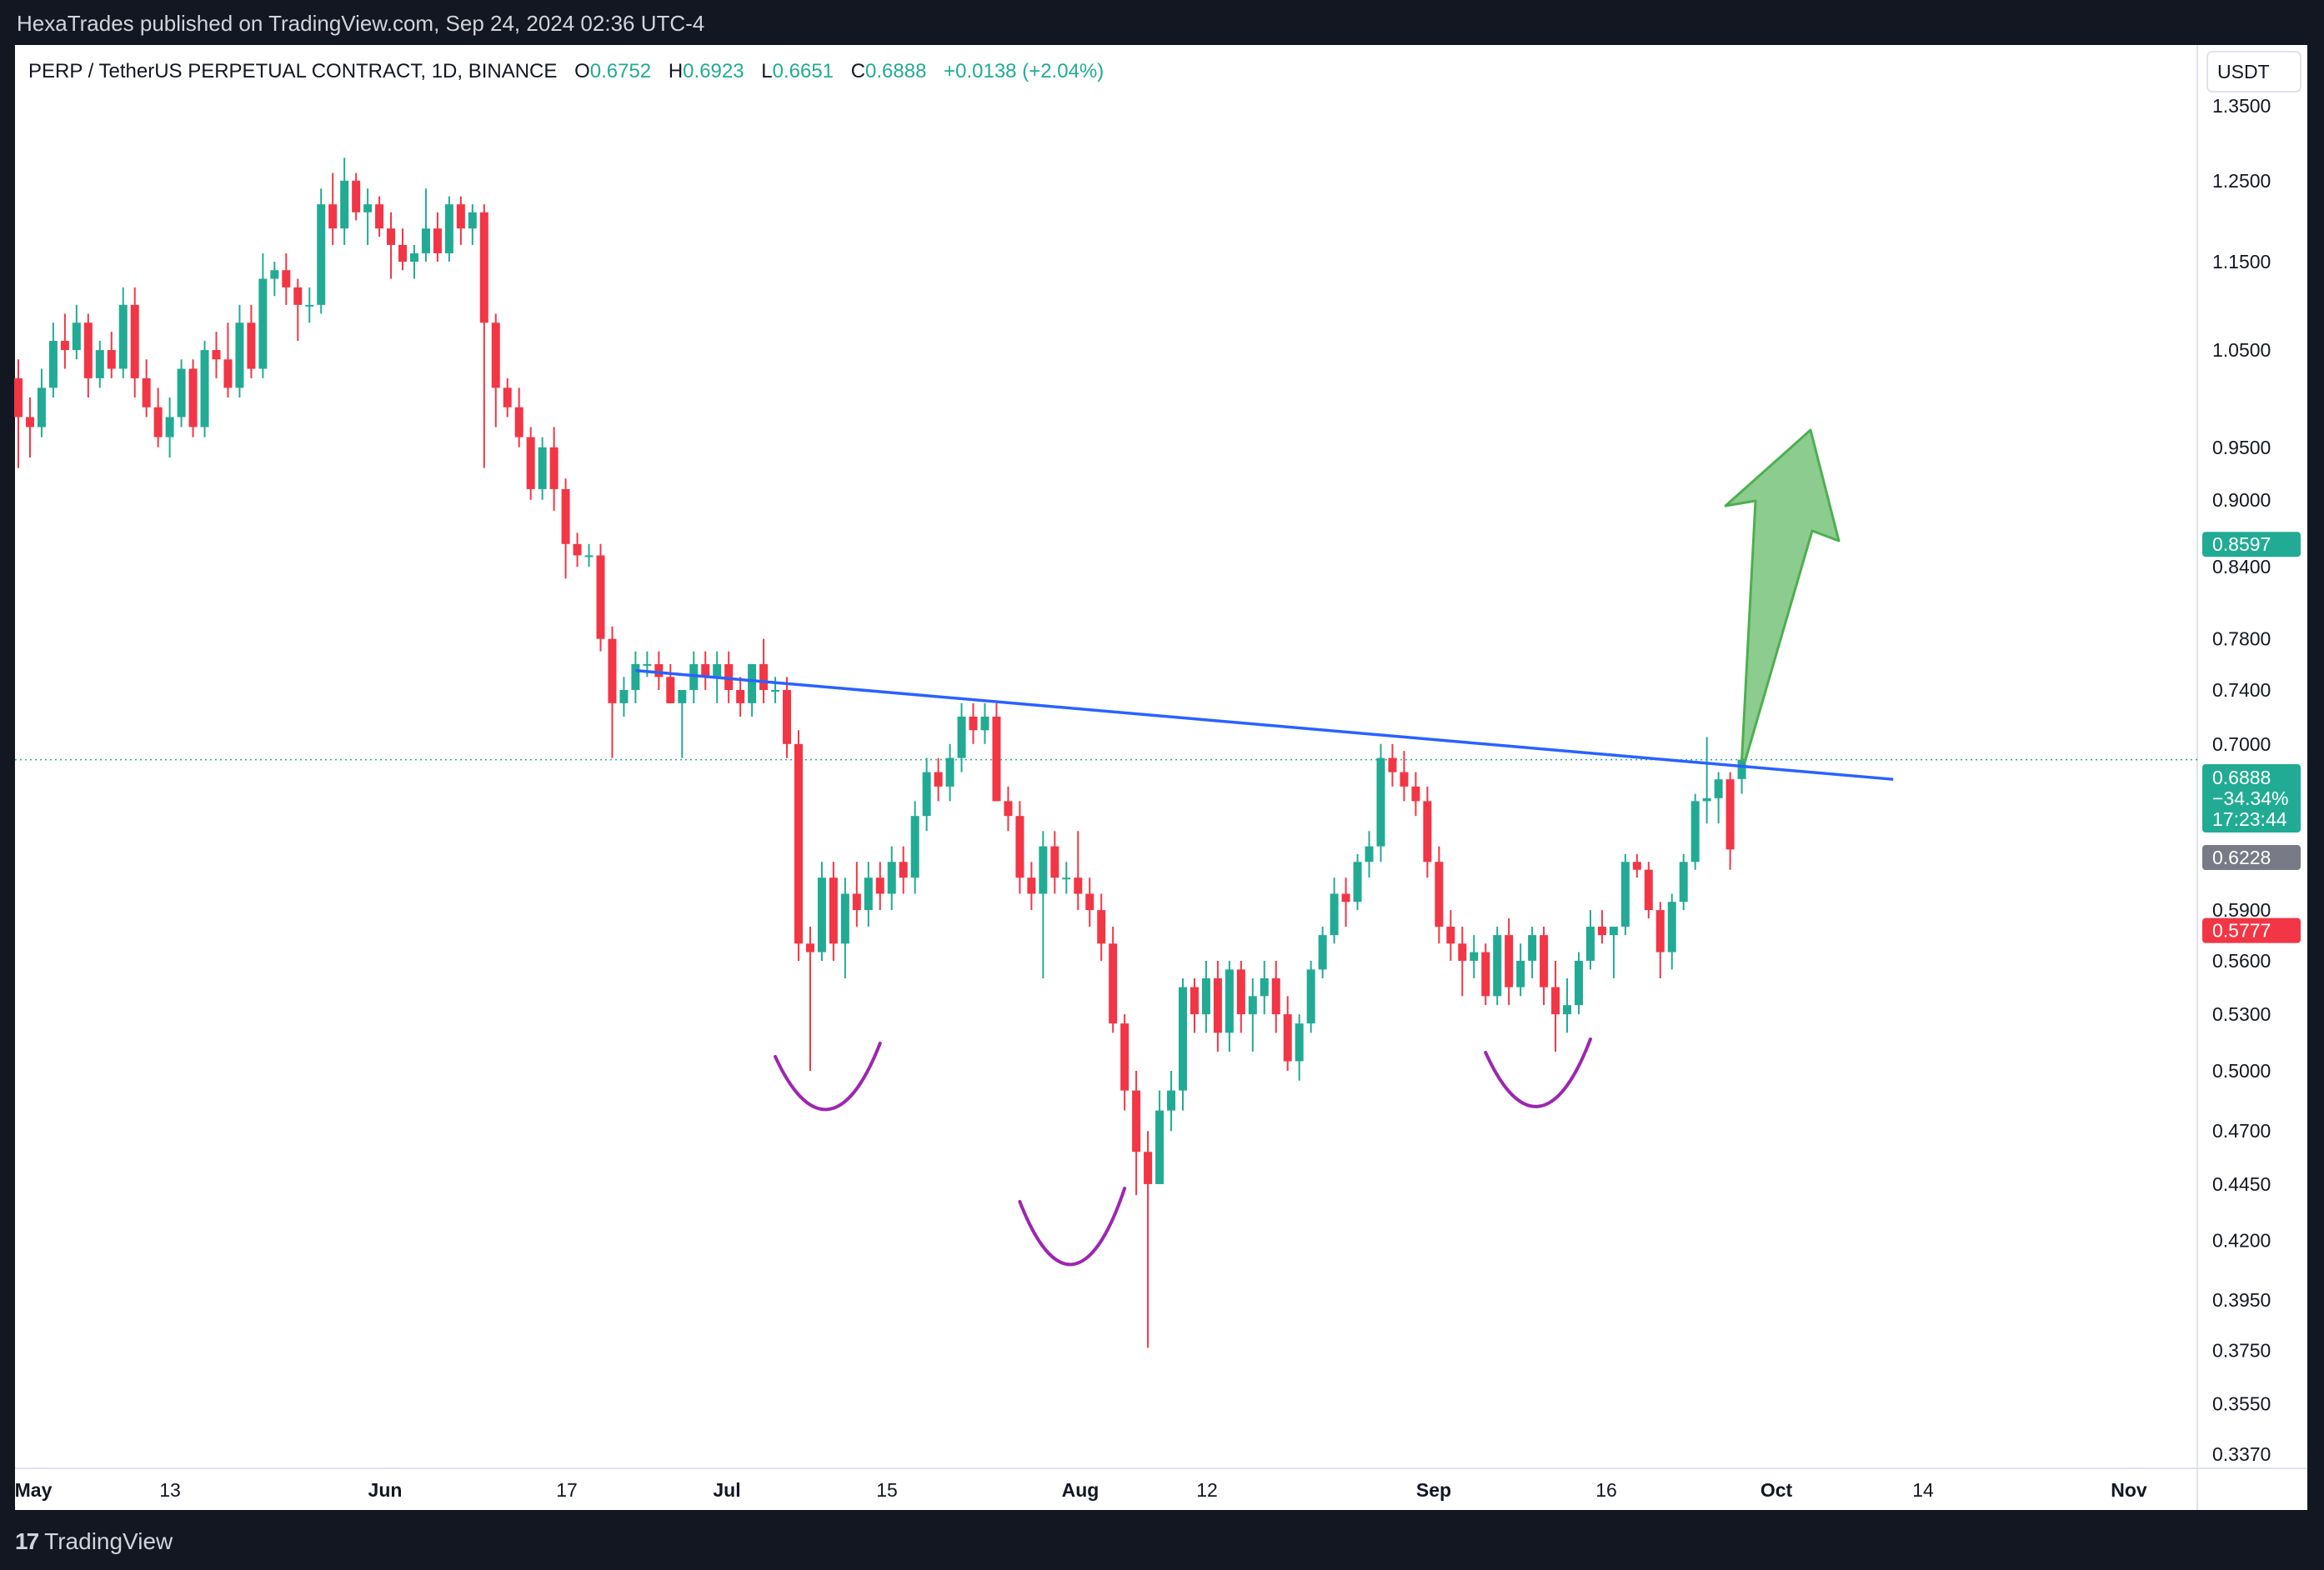 The image size is (2324, 1570). I want to click on time-tick-label: Jul, so click(726, 1490).